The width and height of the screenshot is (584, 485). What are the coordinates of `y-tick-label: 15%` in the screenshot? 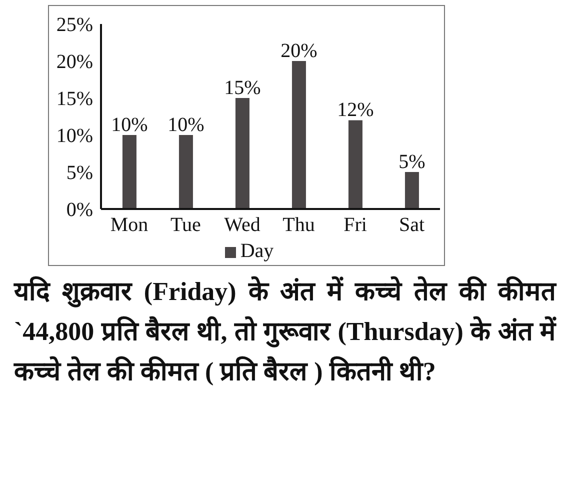 It's located at (74, 99).